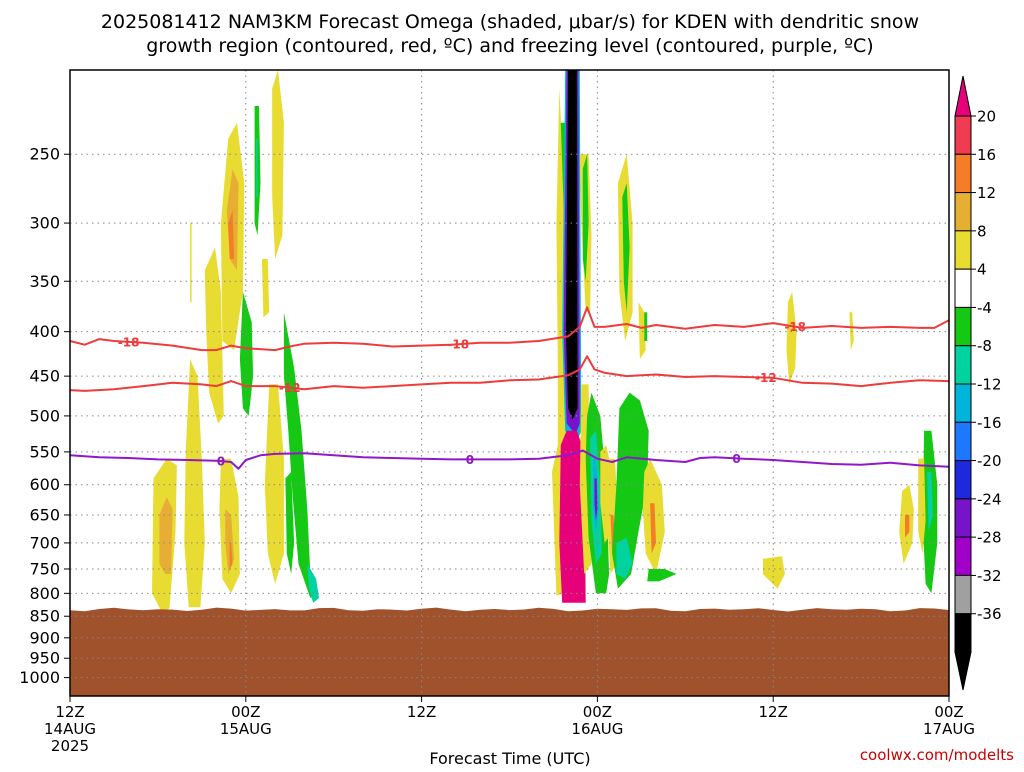 The height and width of the screenshot is (772, 1024). What do you see at coordinates (44, 331) in the screenshot?
I see `y-tick-label: 400` at bounding box center [44, 331].